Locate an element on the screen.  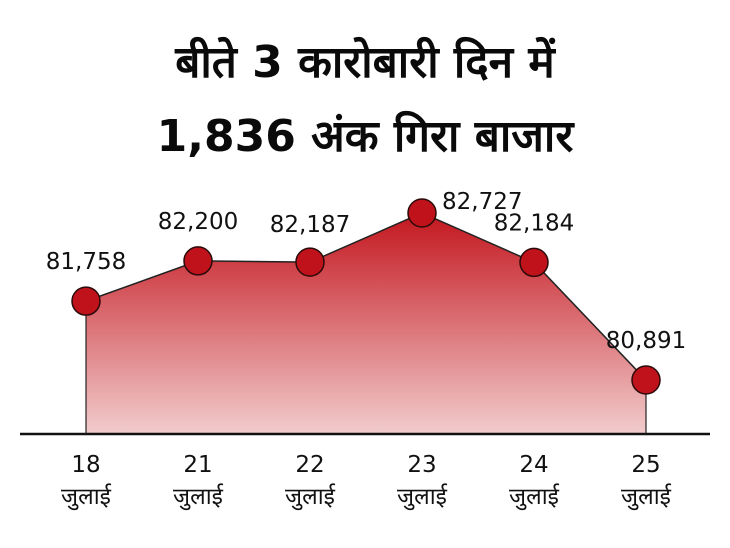
data-label: 82,187 is located at coordinates (310, 225).